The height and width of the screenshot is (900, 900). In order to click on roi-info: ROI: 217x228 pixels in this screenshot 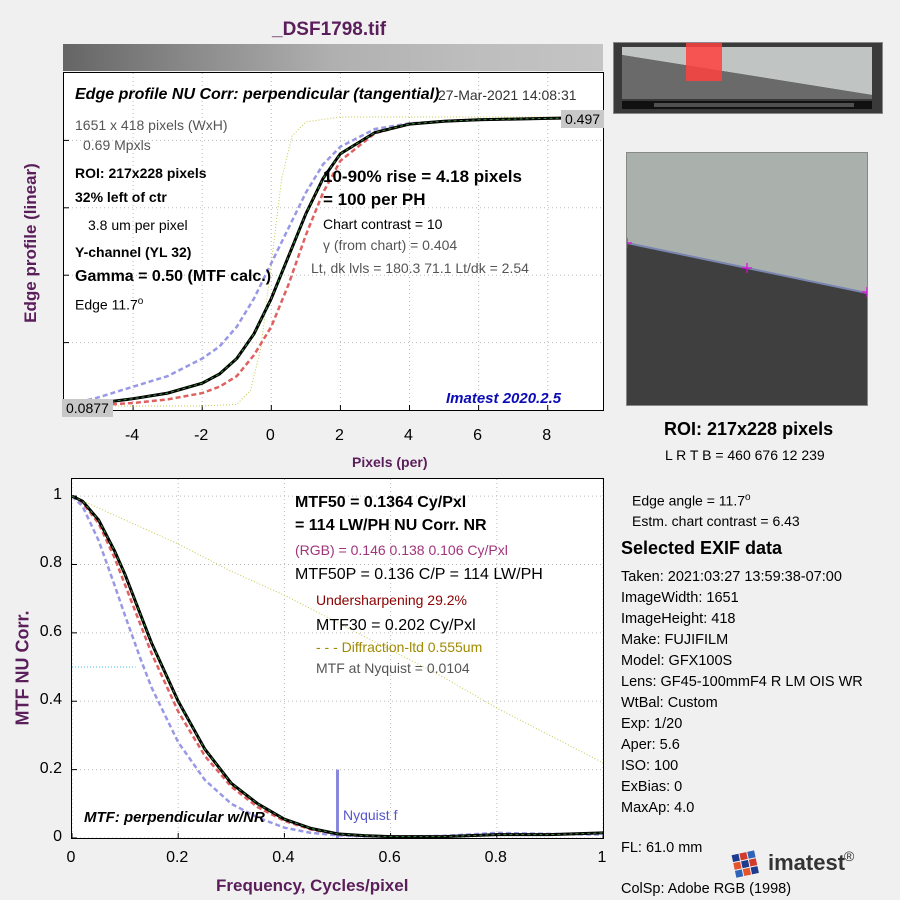, I will do `click(141, 173)`.